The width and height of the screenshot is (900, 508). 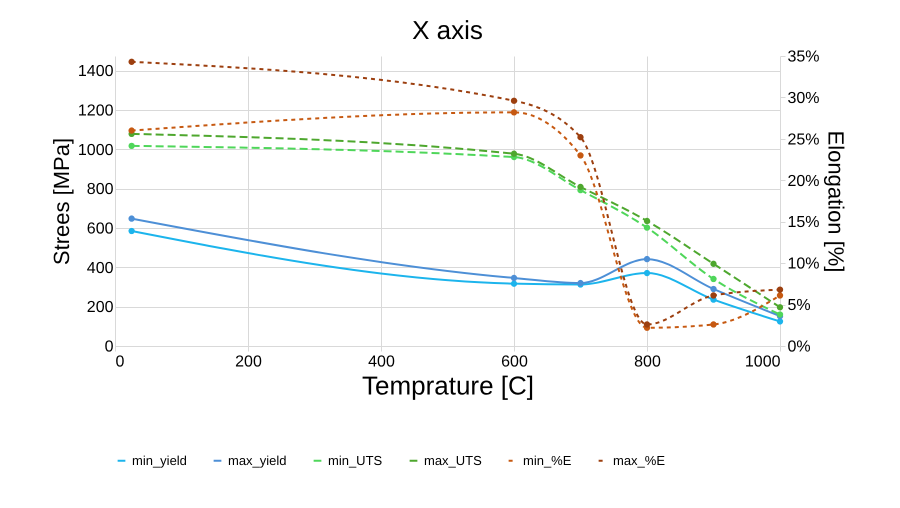 What do you see at coordinates (639, 460) in the screenshot?
I see `legend-label: max_%E` at bounding box center [639, 460].